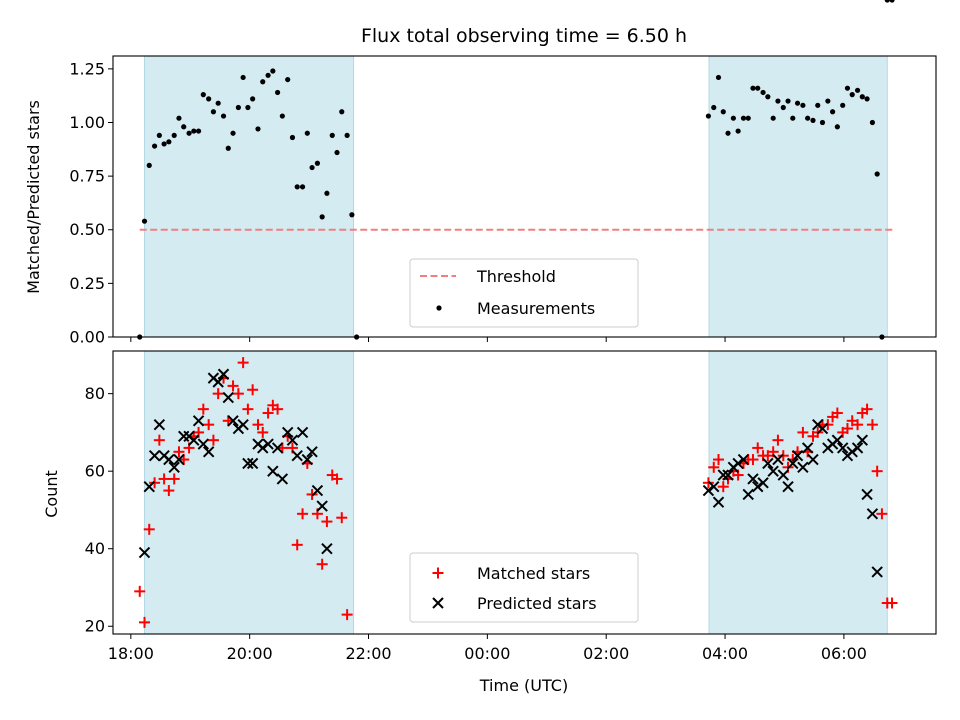 The height and width of the screenshot is (720, 960). Describe the element at coordinates (438, 603) in the screenshot. I see `legend-predicted-swatch-b` at that location.